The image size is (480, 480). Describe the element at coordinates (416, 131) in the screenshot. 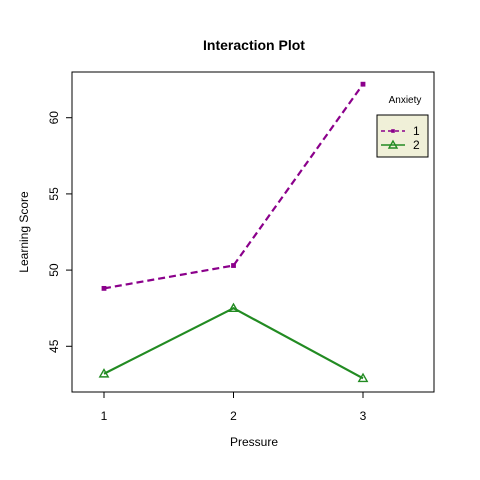

I see `legend-label-1: 1` at that location.